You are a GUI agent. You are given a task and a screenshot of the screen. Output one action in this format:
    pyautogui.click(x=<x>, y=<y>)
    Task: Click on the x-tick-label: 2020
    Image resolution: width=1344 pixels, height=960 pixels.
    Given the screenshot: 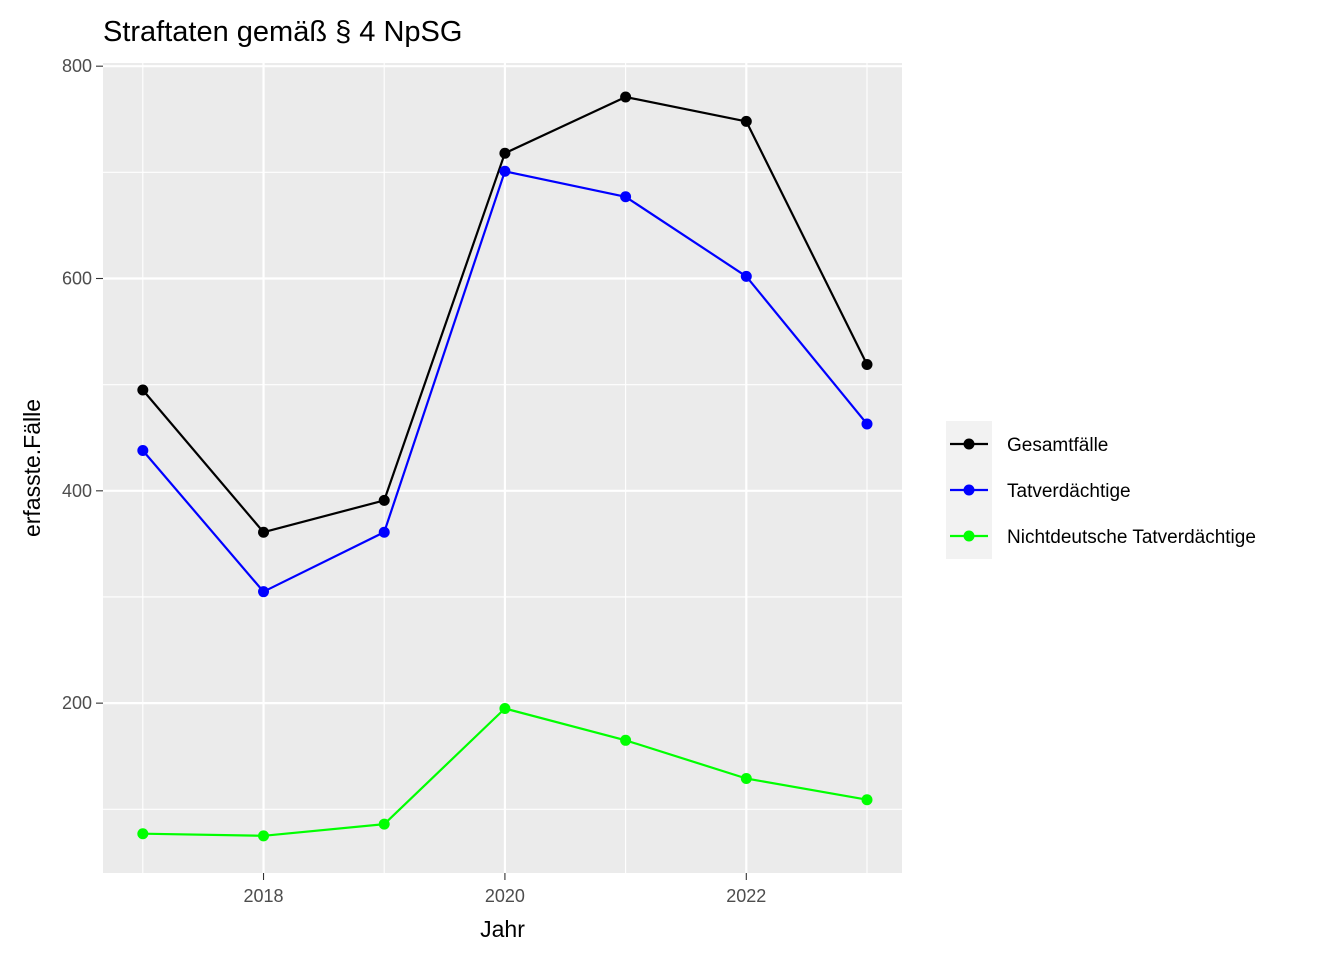 What is the action you would take?
    pyautogui.click(x=505, y=896)
    